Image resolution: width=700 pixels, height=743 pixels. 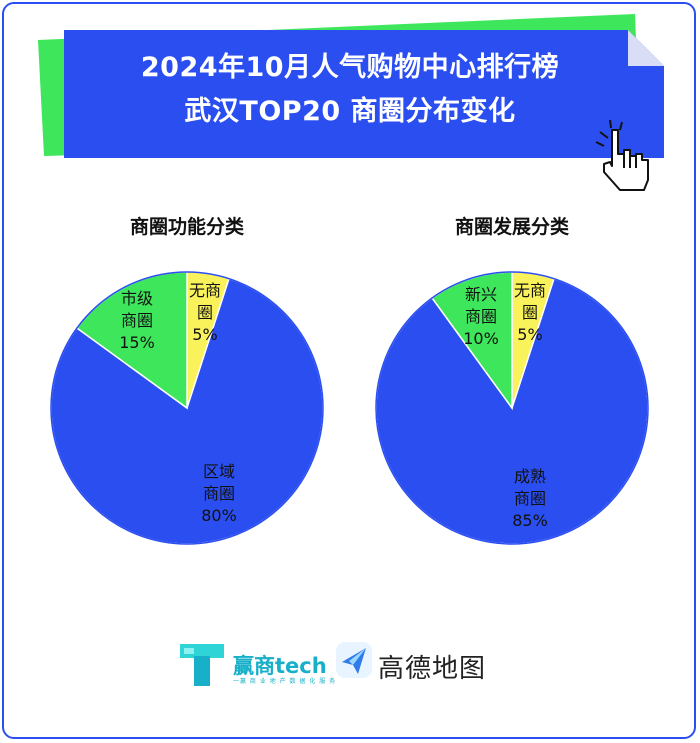 I want to click on hand-pointer-icon, so click(x=622, y=155).